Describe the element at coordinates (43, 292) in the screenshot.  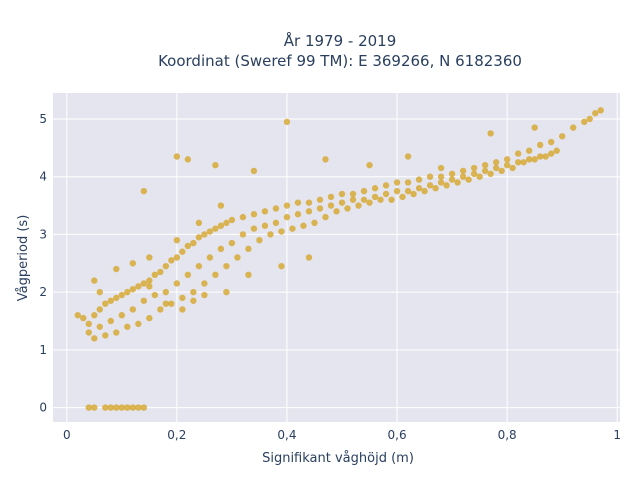
I see `y-tick-label: 2` at that location.